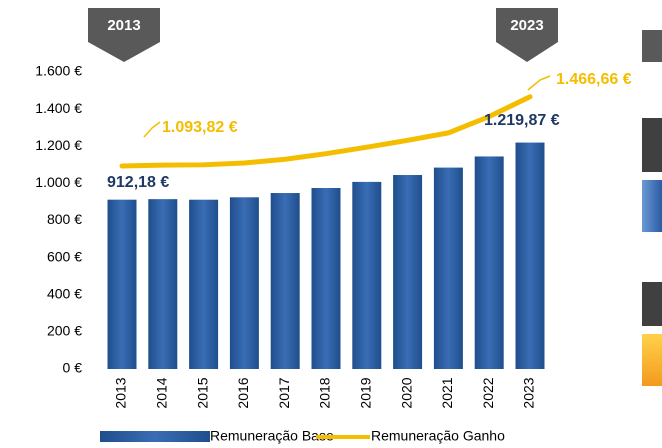 This screenshot has width=662, height=448. I want to click on x-tick-label: 2017, so click(284, 392).